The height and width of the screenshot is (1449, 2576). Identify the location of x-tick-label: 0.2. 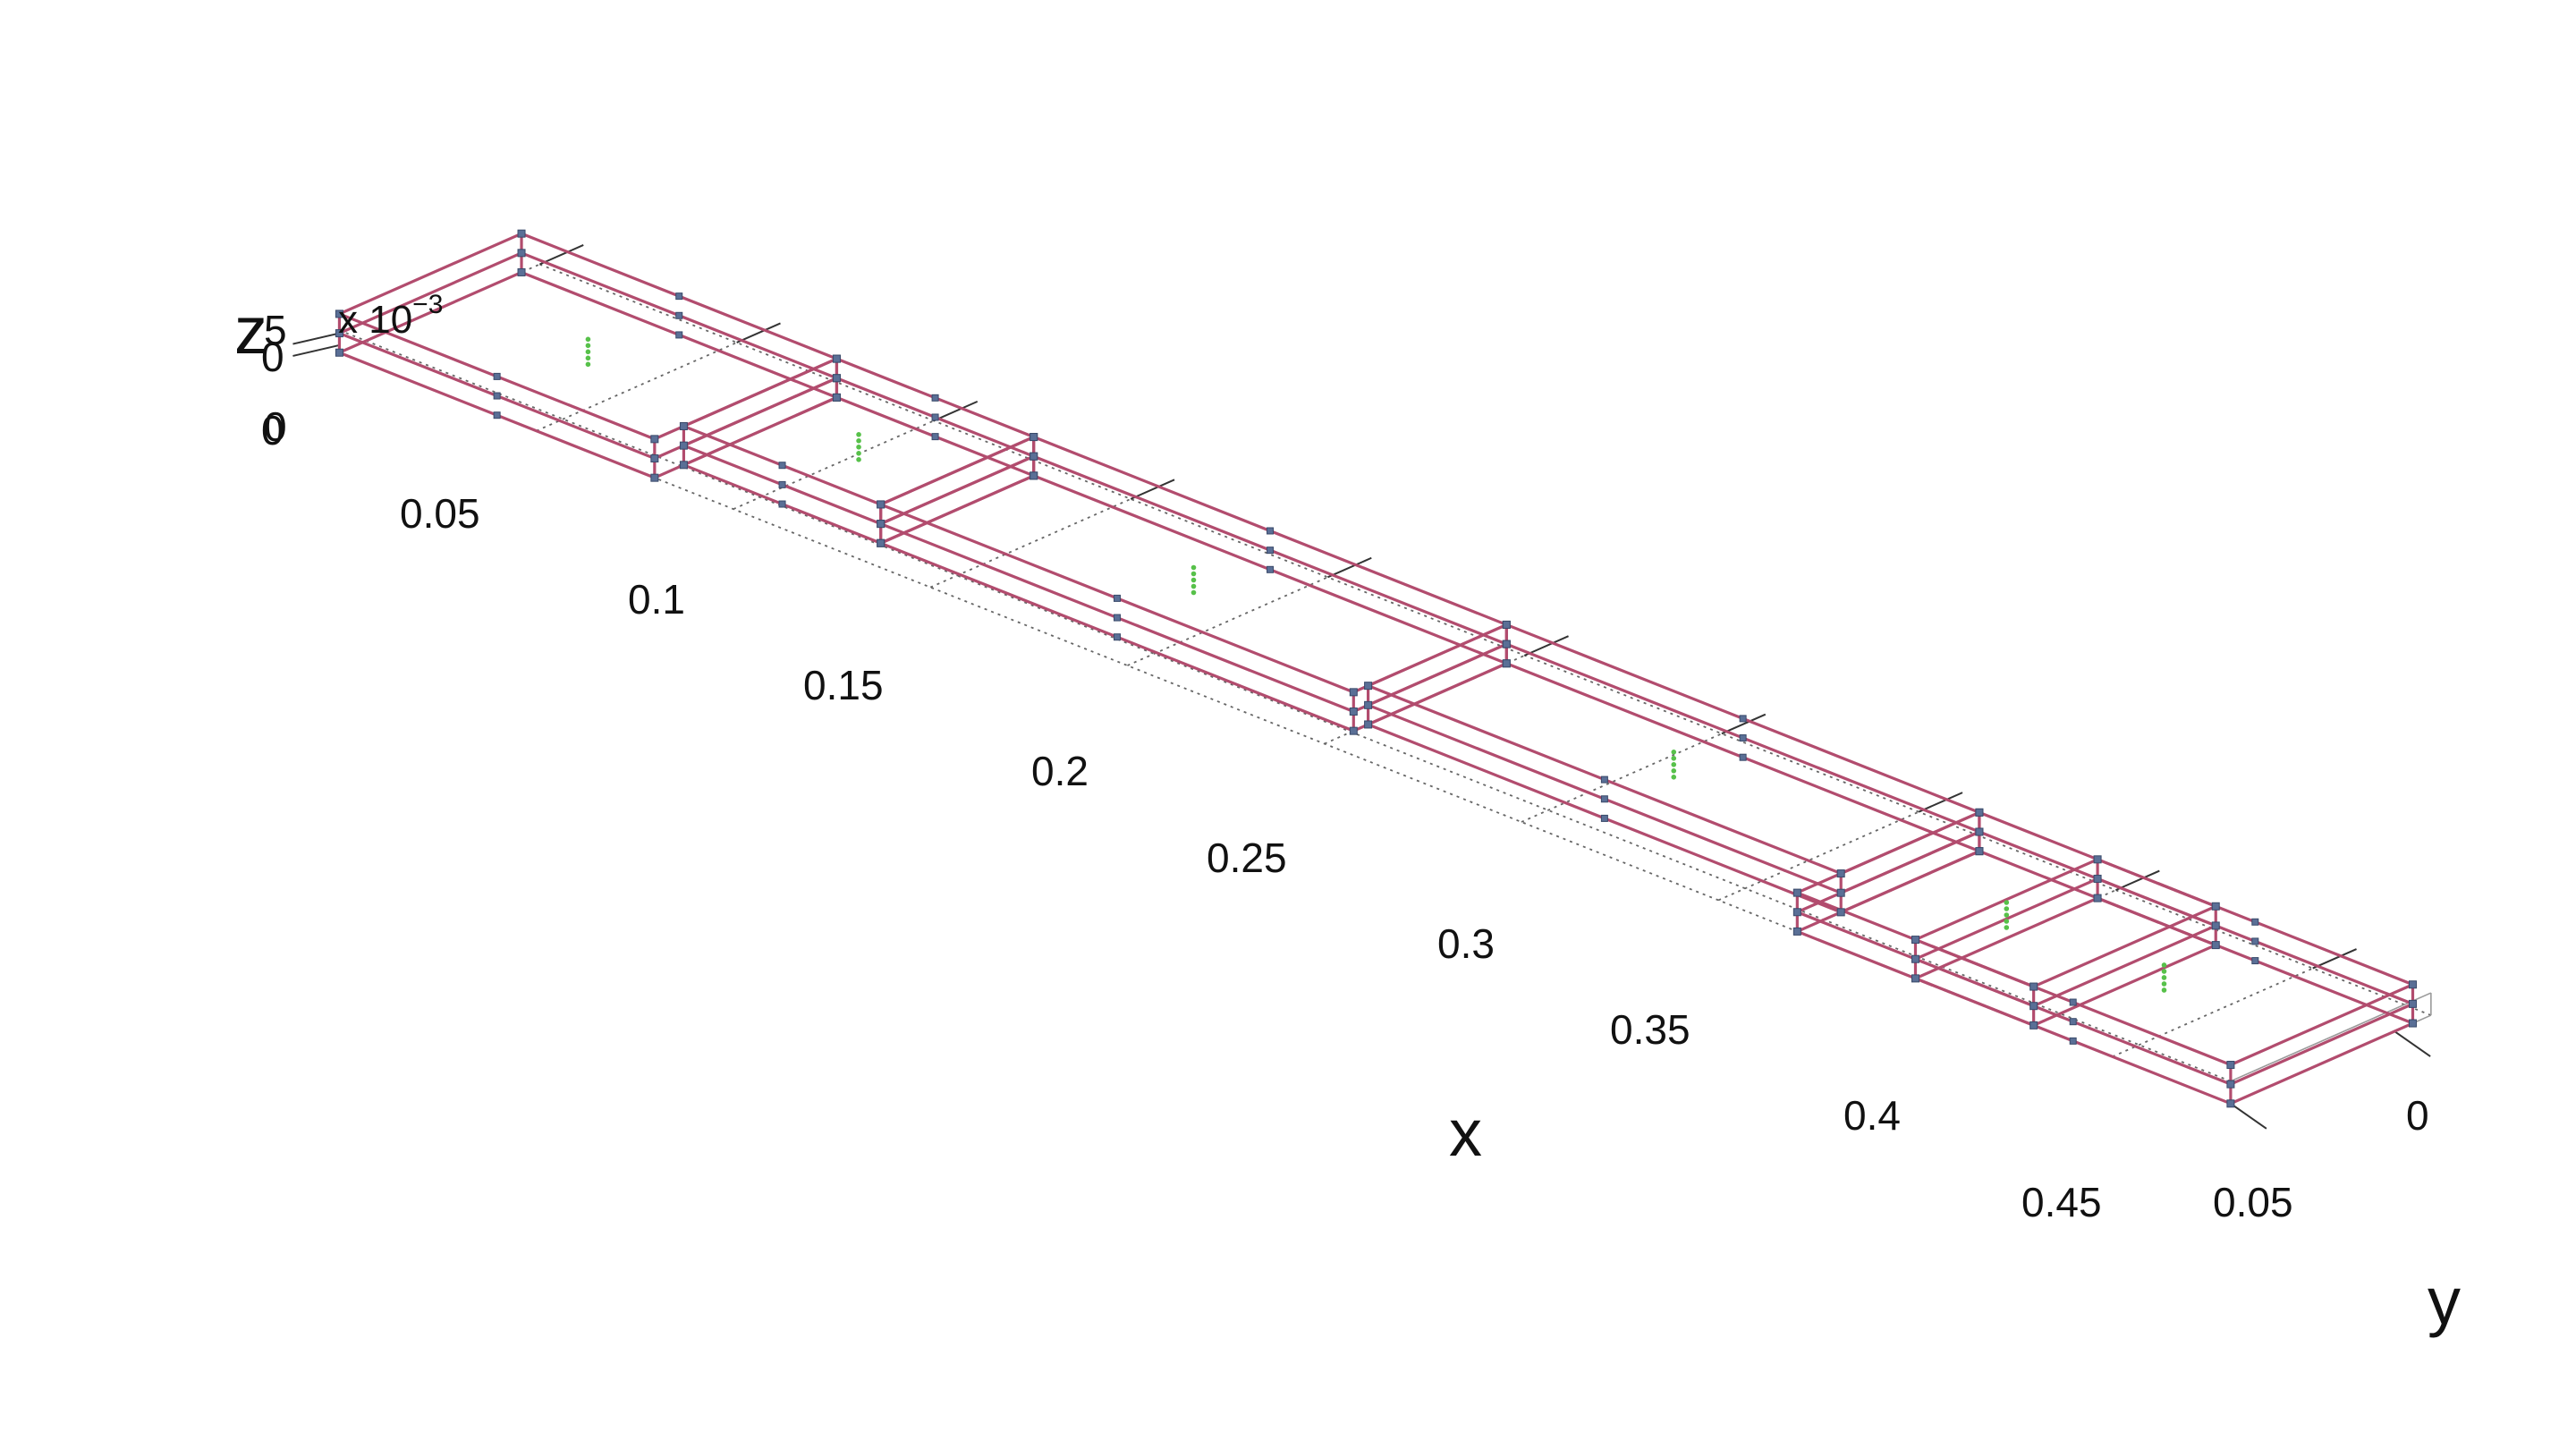
(1060, 771).